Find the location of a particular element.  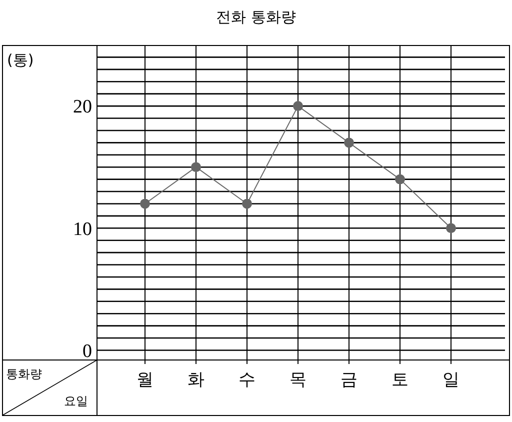

x-axis-title: 요일 is located at coordinates (76, 401).